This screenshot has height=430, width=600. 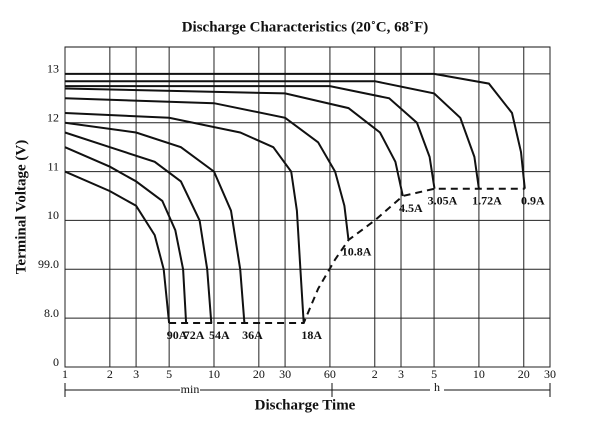 I want to click on series-label: 36A, so click(x=252, y=335).